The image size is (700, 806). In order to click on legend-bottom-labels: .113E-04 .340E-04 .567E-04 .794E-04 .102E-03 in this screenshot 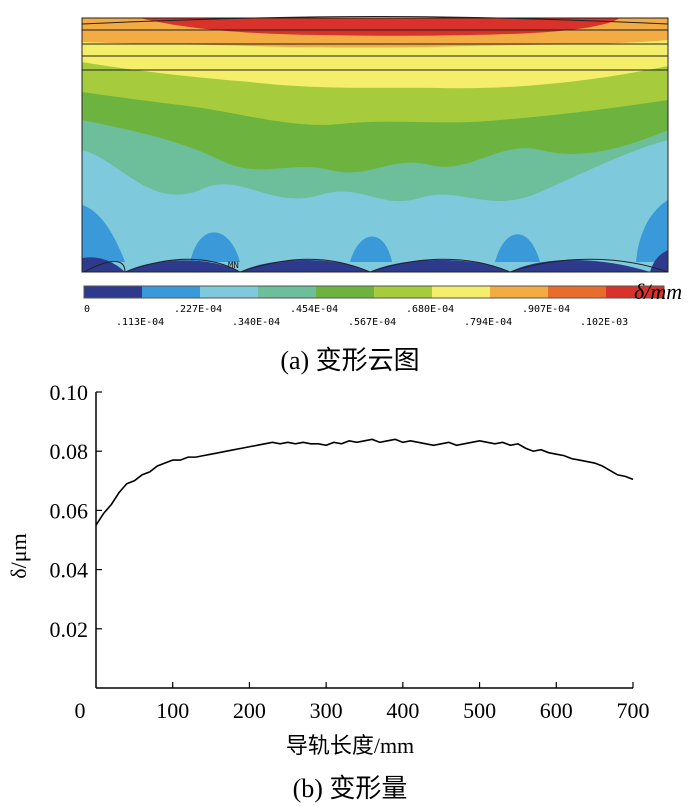, I will do `click(372, 322)`.